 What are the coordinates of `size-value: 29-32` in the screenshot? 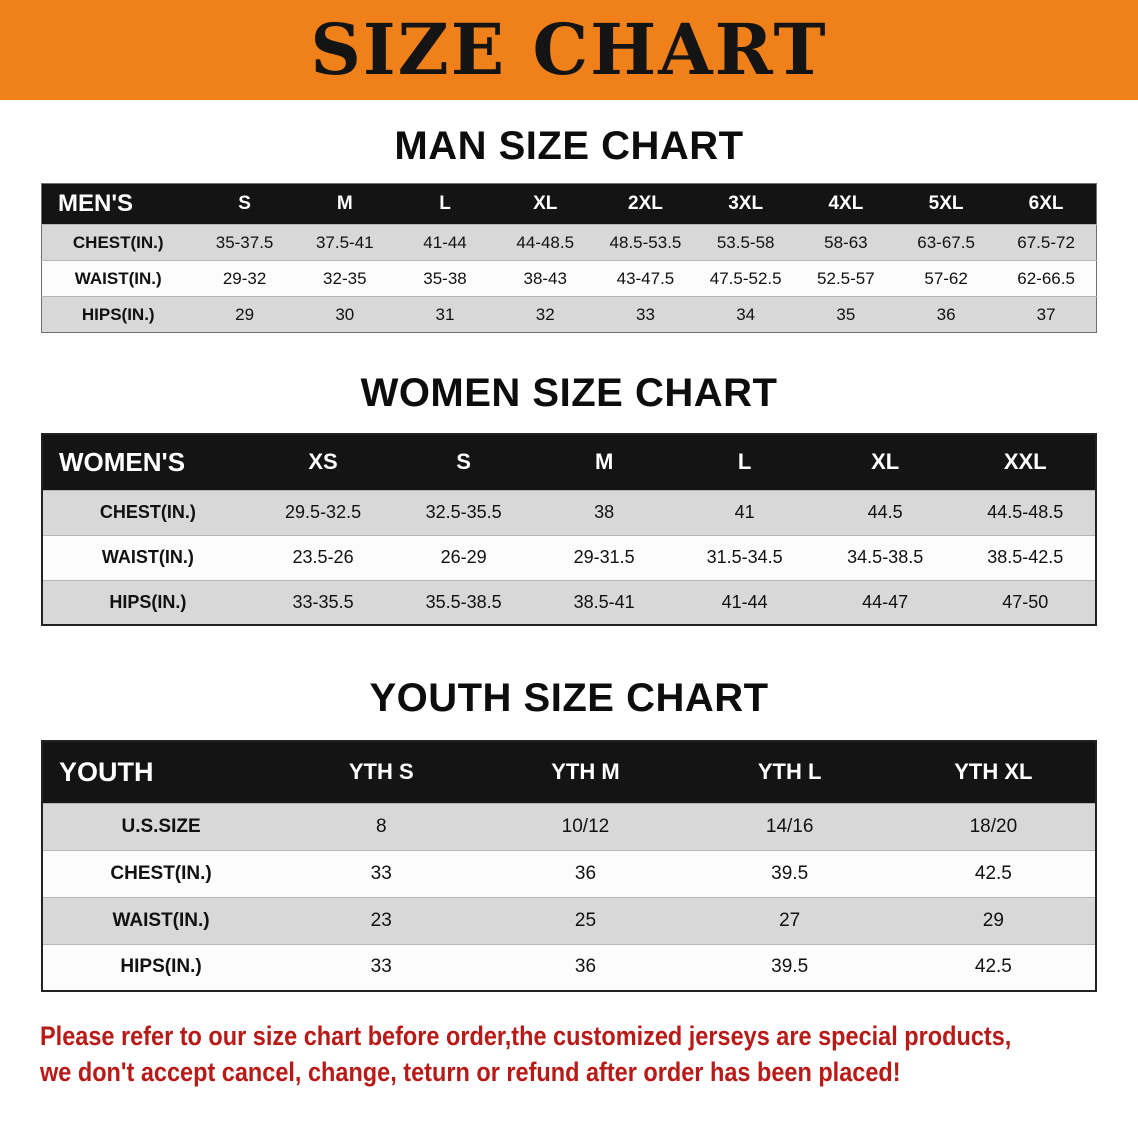 It's located at (244, 278).